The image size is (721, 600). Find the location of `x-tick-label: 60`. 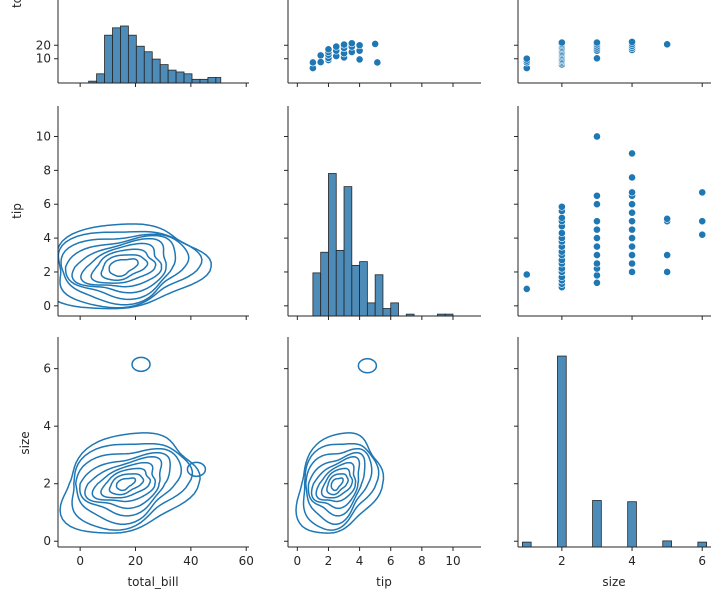

x-tick-label: 60 is located at coordinates (246, 561).